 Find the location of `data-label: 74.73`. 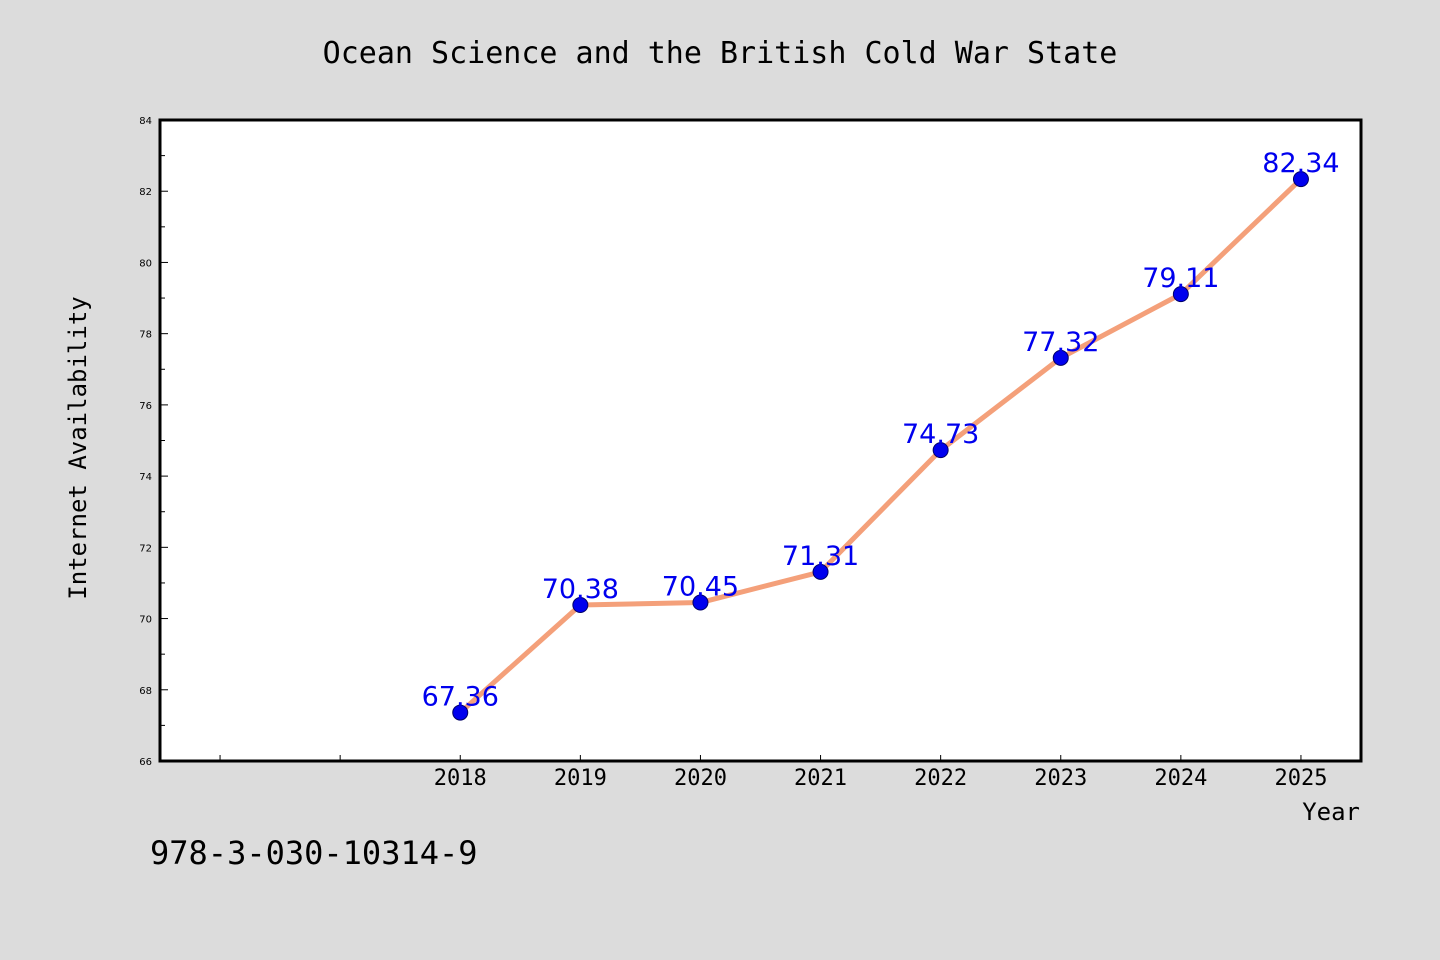

data-label: 74.73 is located at coordinates (940, 434).